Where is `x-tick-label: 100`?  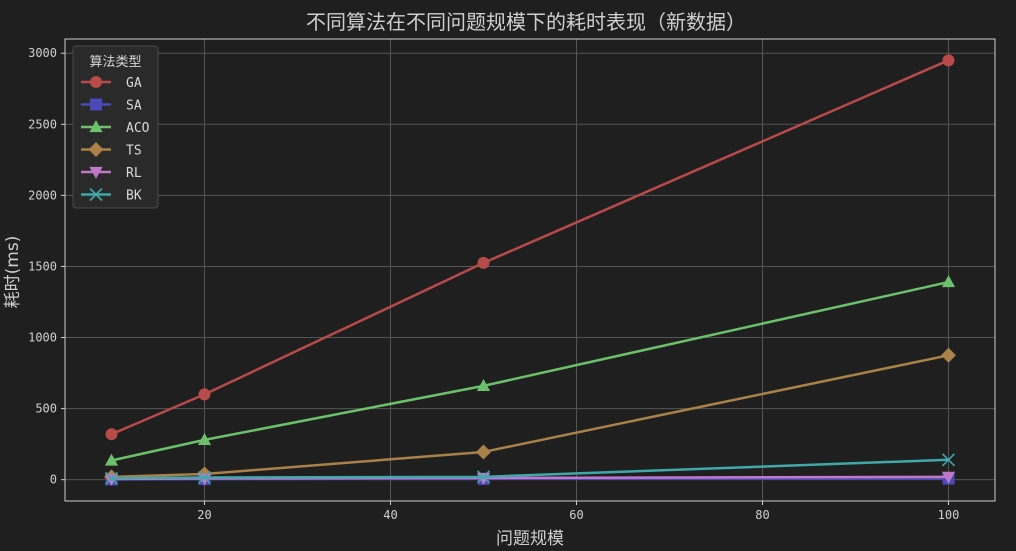 x-tick-label: 100 is located at coordinates (949, 515).